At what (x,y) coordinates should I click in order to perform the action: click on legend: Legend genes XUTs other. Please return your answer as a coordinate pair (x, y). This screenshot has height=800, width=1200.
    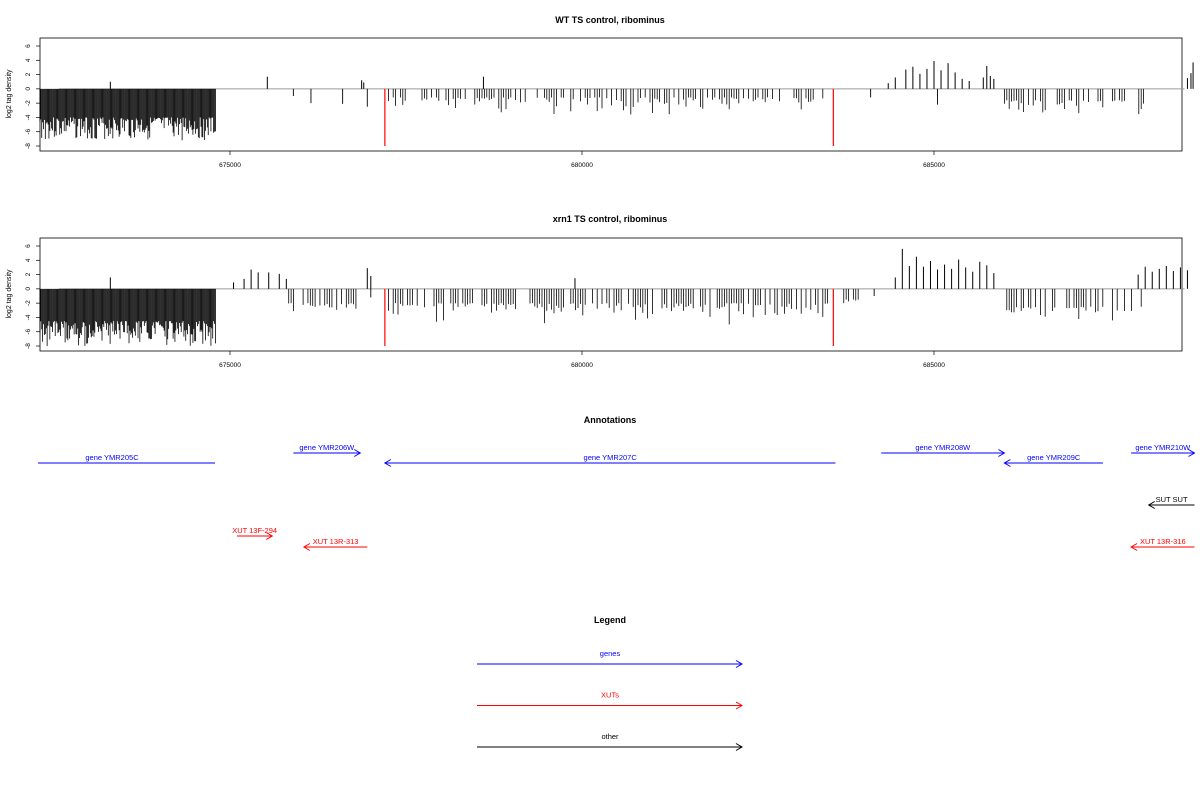
    Looking at the image, I should click on (610, 683).